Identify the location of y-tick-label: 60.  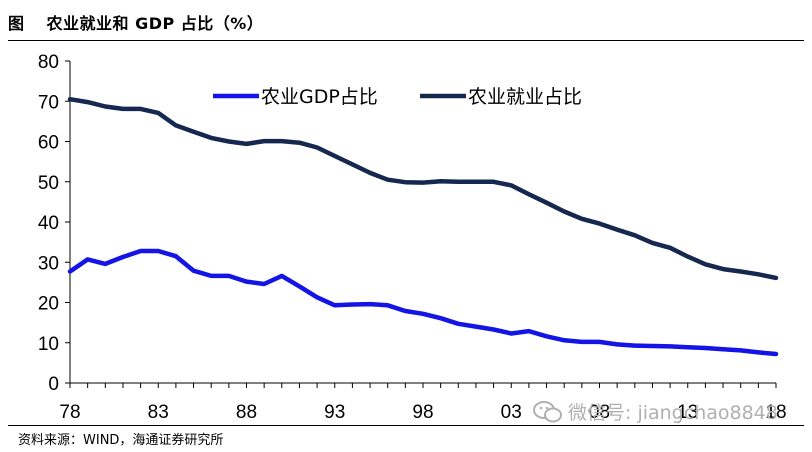
(48, 143).